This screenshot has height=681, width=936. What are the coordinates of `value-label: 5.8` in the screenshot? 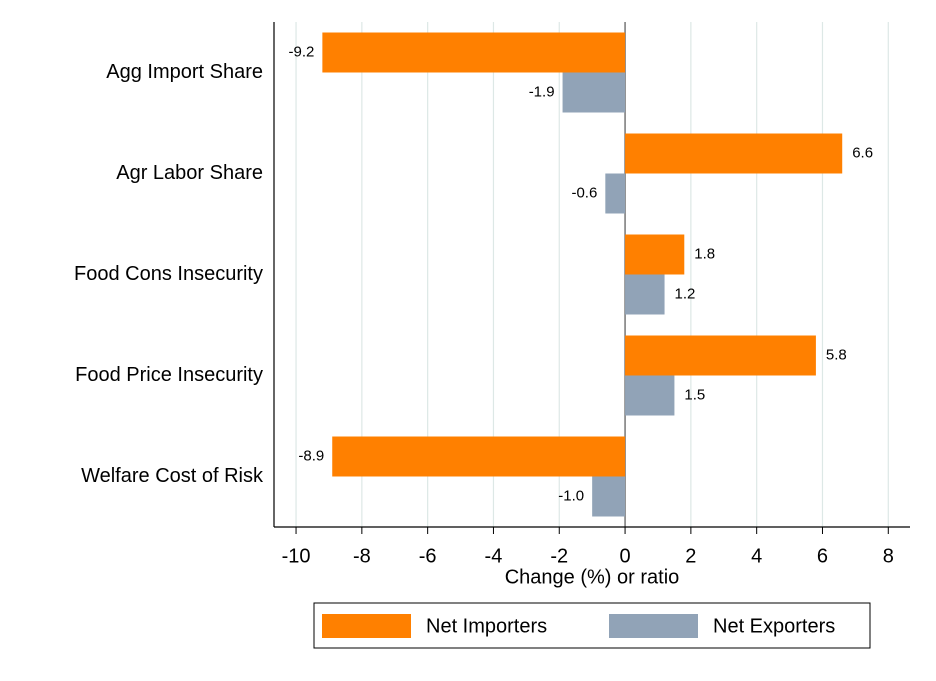 It's located at (836, 354).